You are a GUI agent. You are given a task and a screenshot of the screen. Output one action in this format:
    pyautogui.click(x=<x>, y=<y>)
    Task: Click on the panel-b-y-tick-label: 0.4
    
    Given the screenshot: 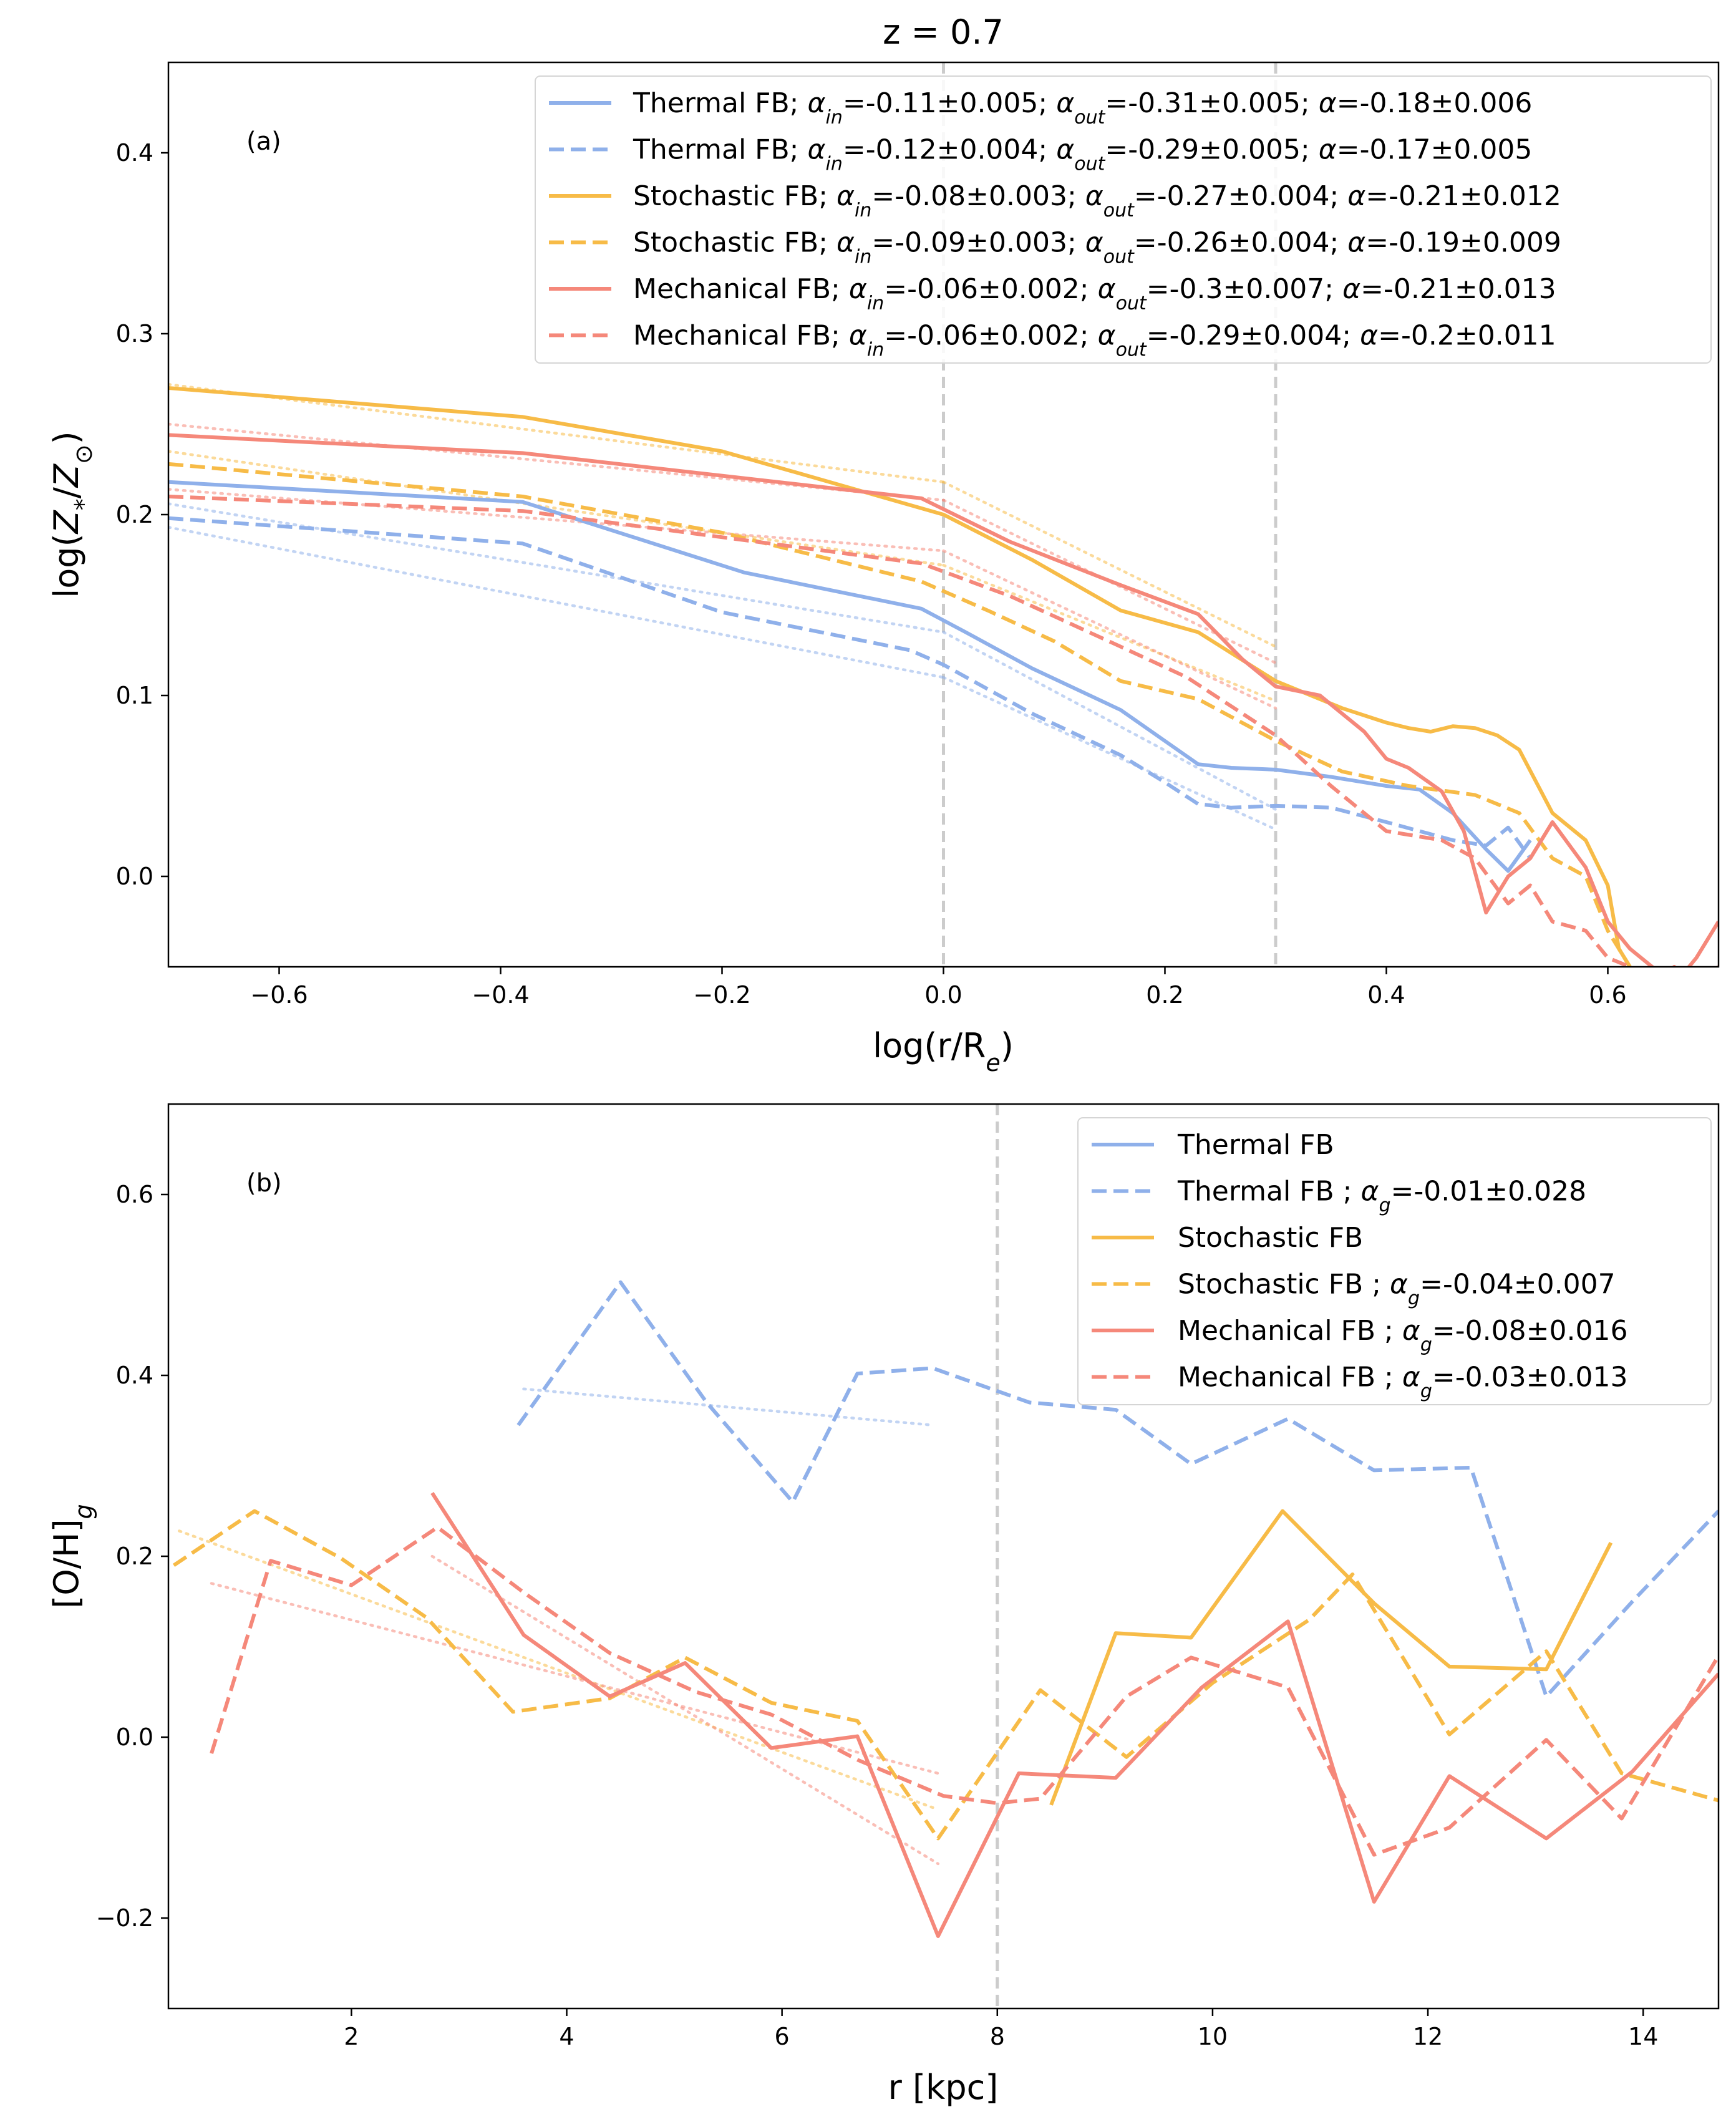 What is the action you would take?
    pyautogui.click(x=134, y=1376)
    